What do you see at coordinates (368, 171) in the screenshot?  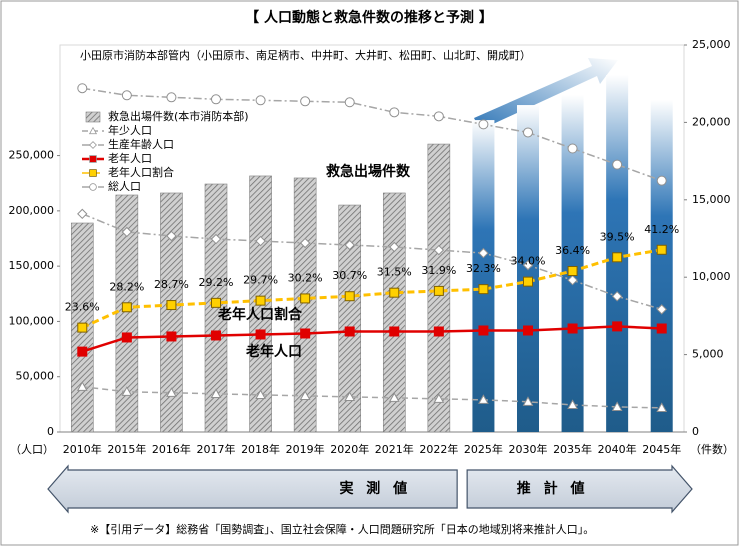 I see `annotation: 救急出場件数` at bounding box center [368, 171].